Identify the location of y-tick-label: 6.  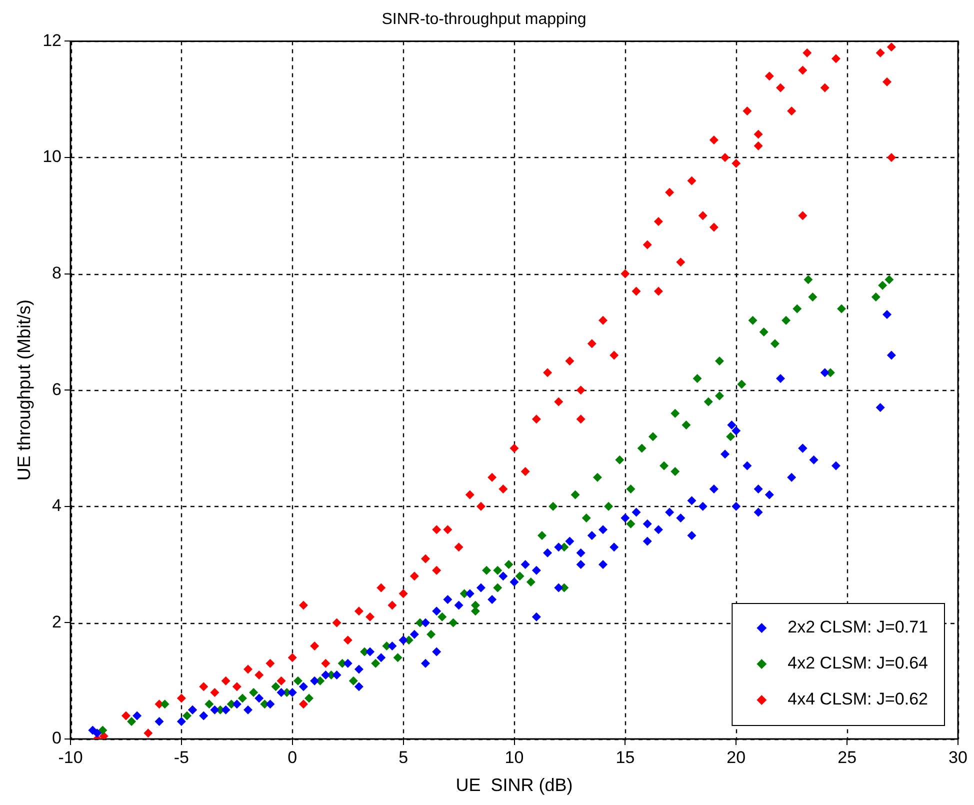
(57, 389).